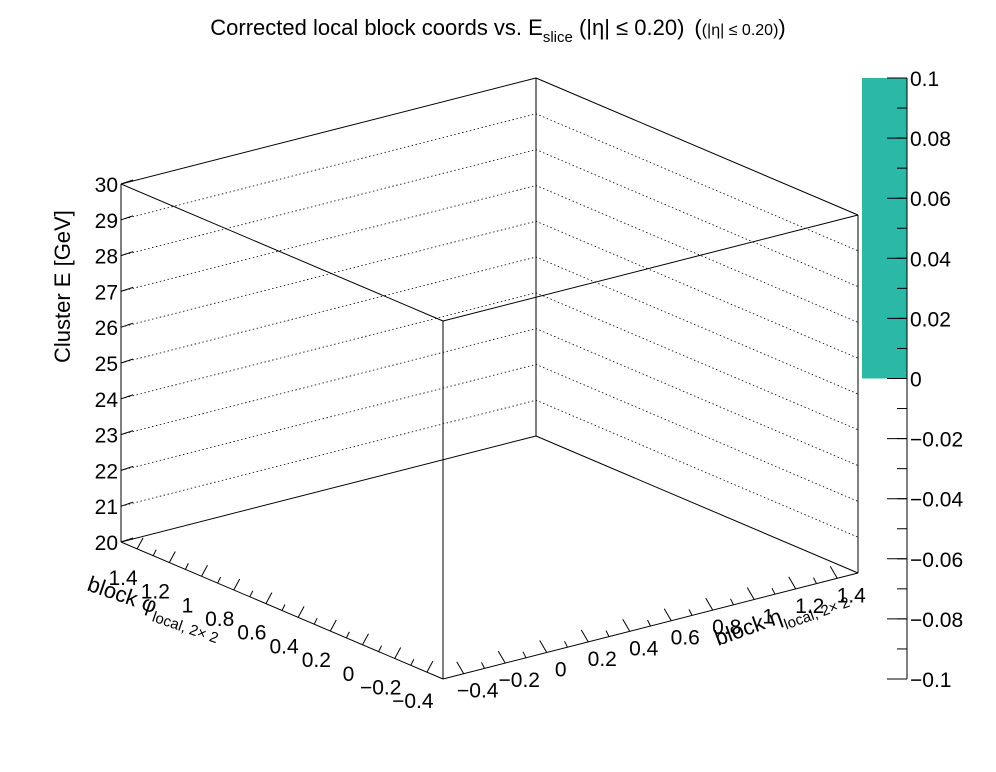 The image size is (996, 772). Describe the element at coordinates (106, 436) in the screenshot. I see `z-tick-label: 23` at that location.